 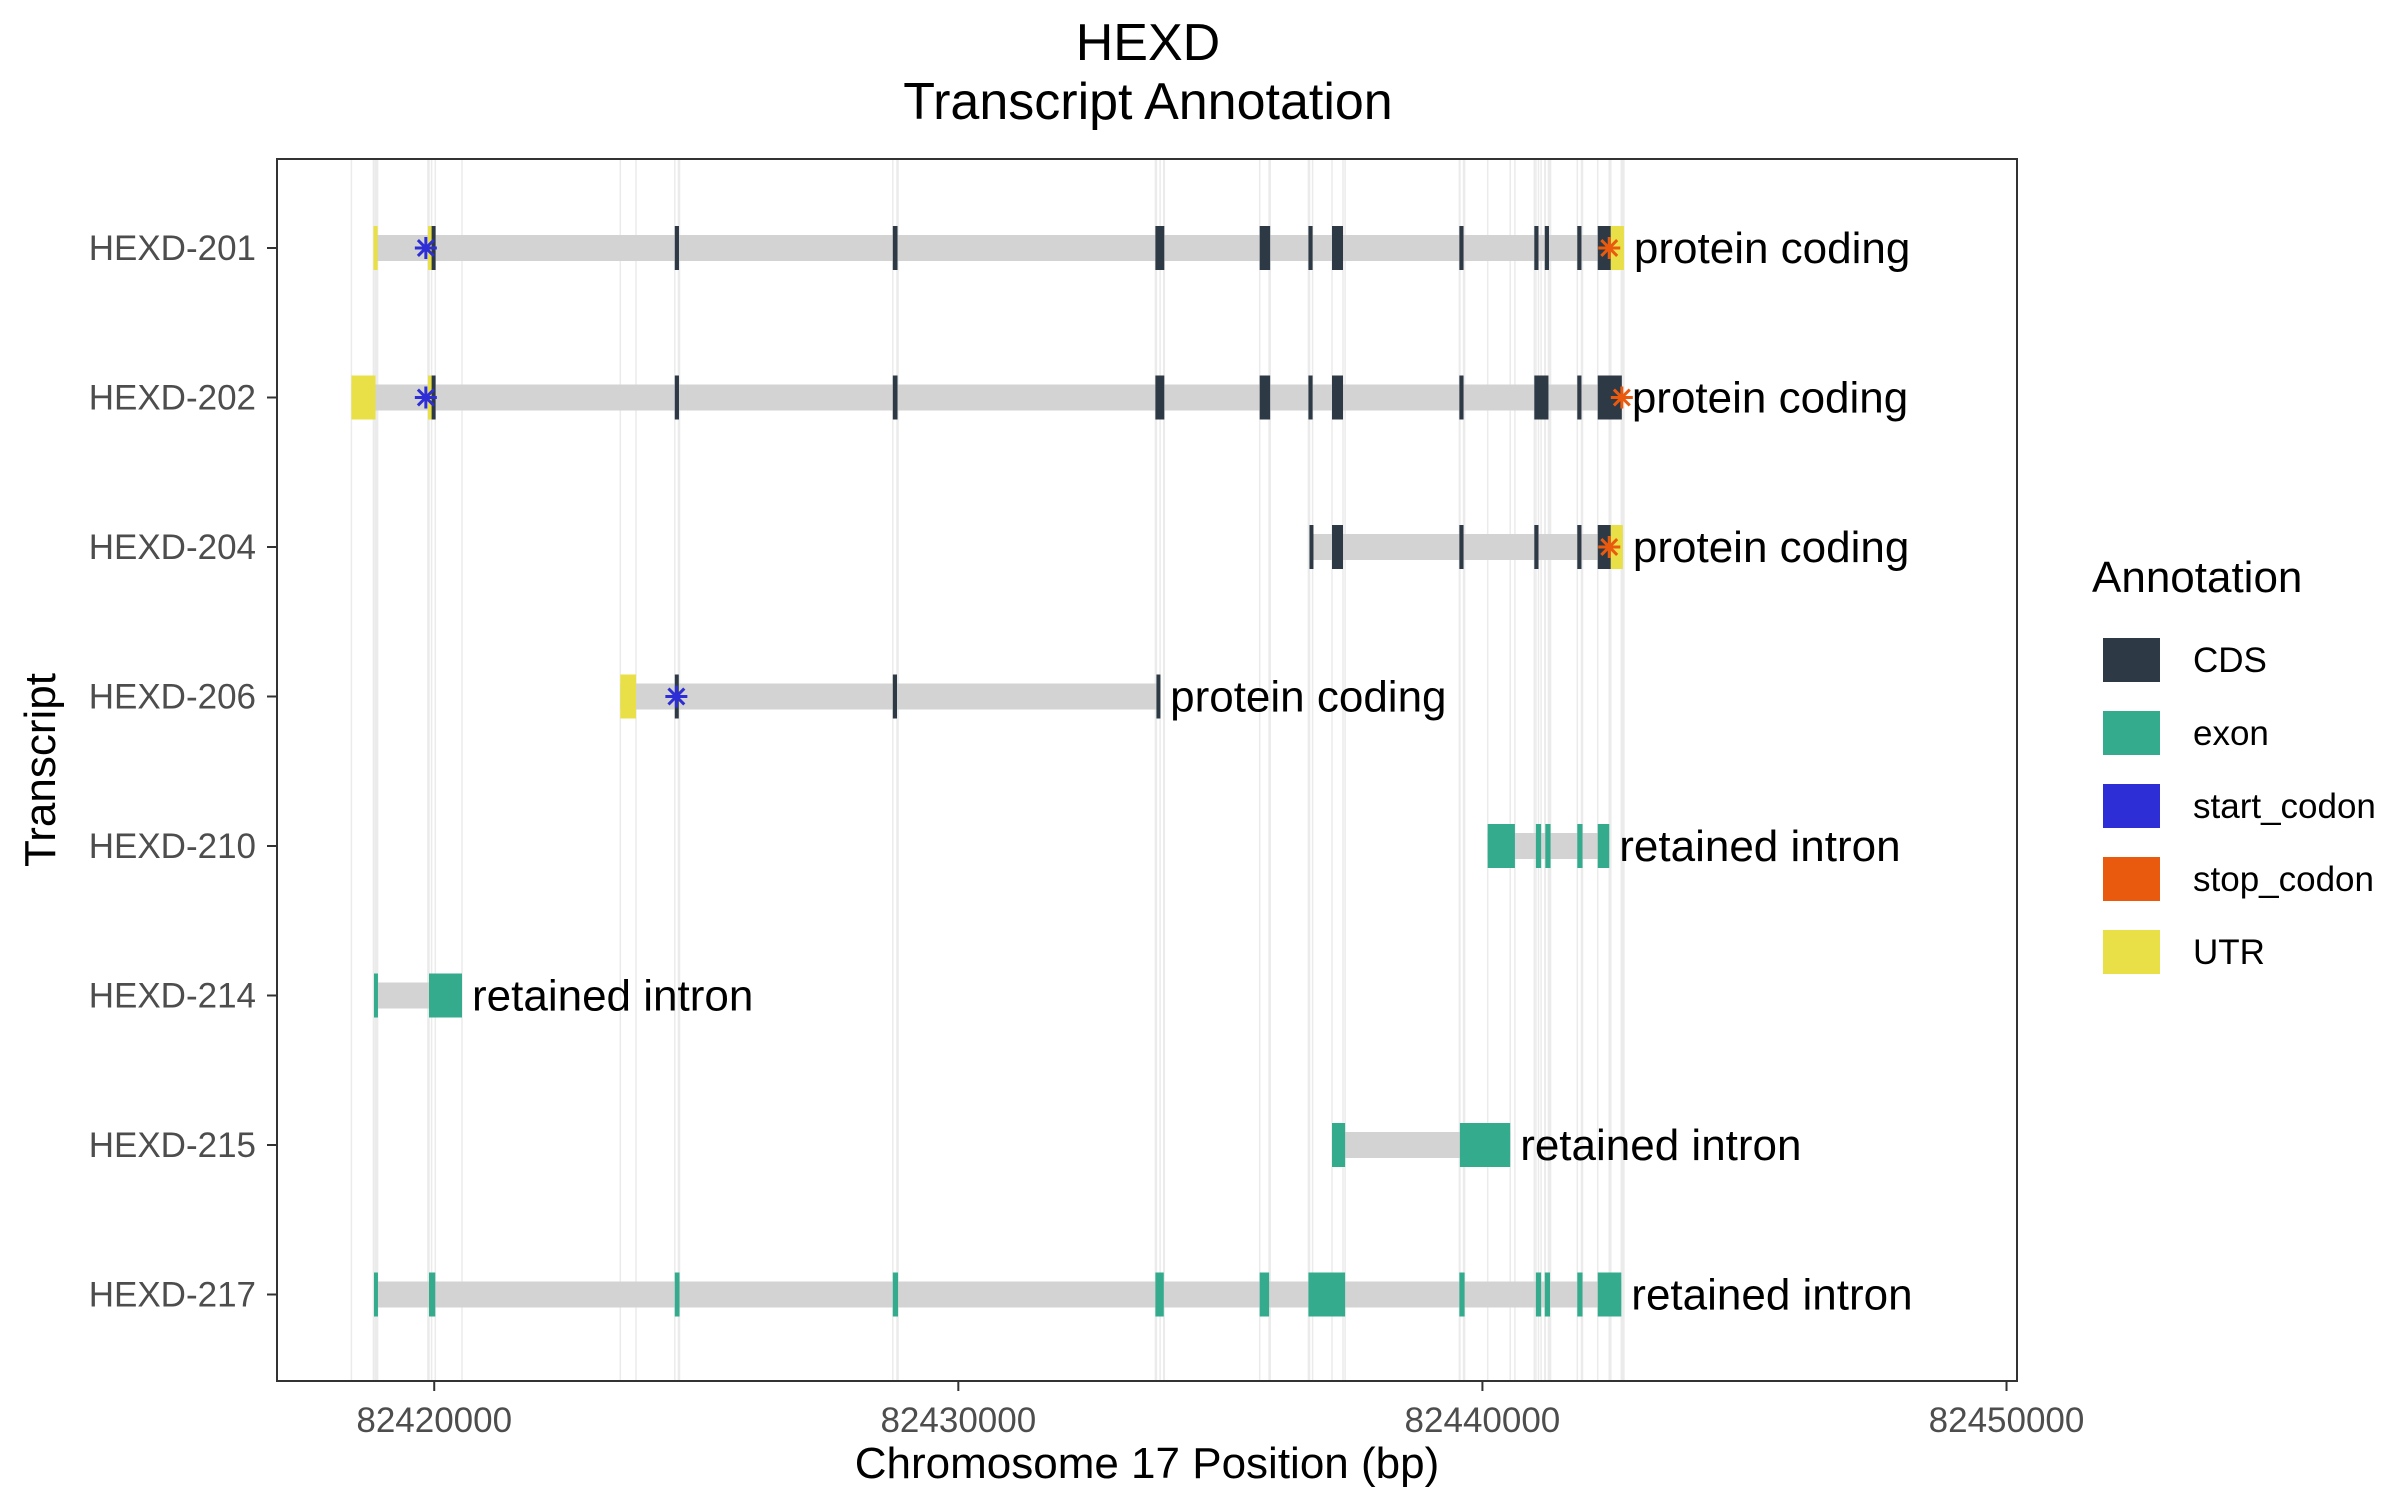 What do you see at coordinates (1220, 1410) in the screenshot?
I see `x-axis: 82420000 82430000 82440000 82450000` at bounding box center [1220, 1410].